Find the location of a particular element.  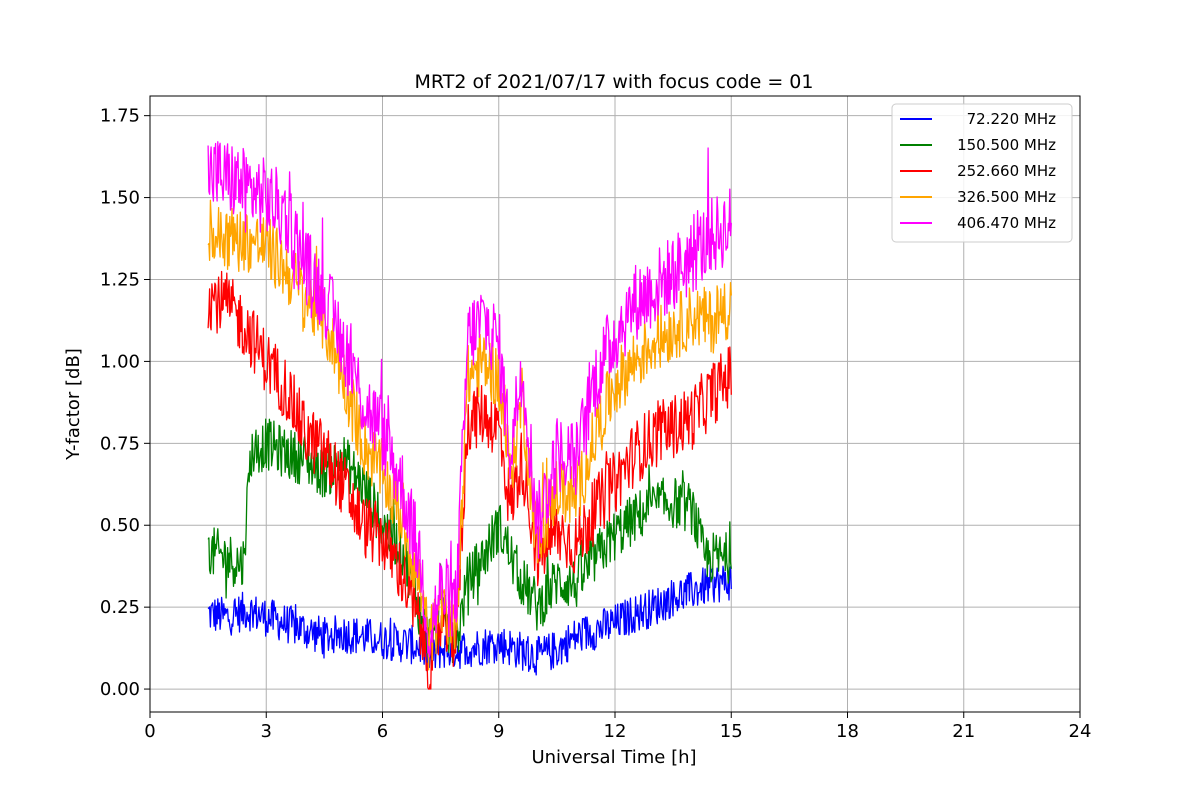

chart-title: MRT2 of 2021/07/17 with focus code = 01 is located at coordinates (614, 82).